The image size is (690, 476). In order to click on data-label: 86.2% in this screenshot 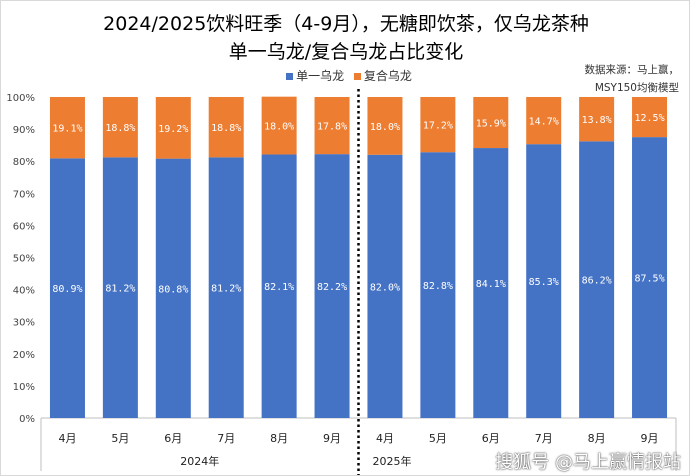, I will do `click(597, 281)`.